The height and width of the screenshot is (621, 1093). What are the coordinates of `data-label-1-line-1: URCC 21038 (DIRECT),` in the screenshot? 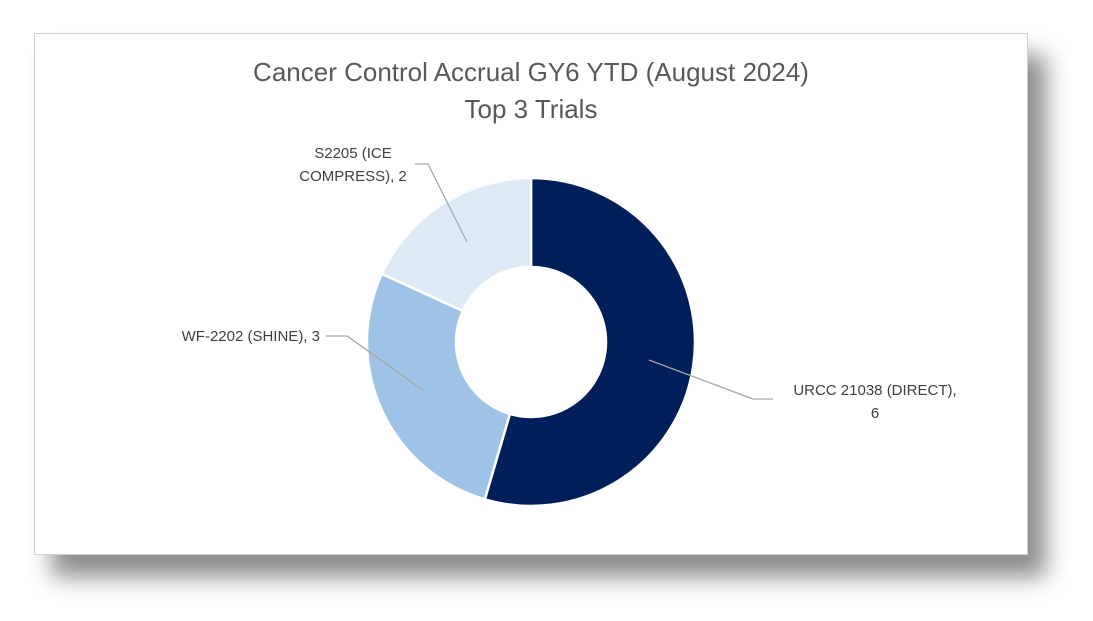 It's located at (874, 390).